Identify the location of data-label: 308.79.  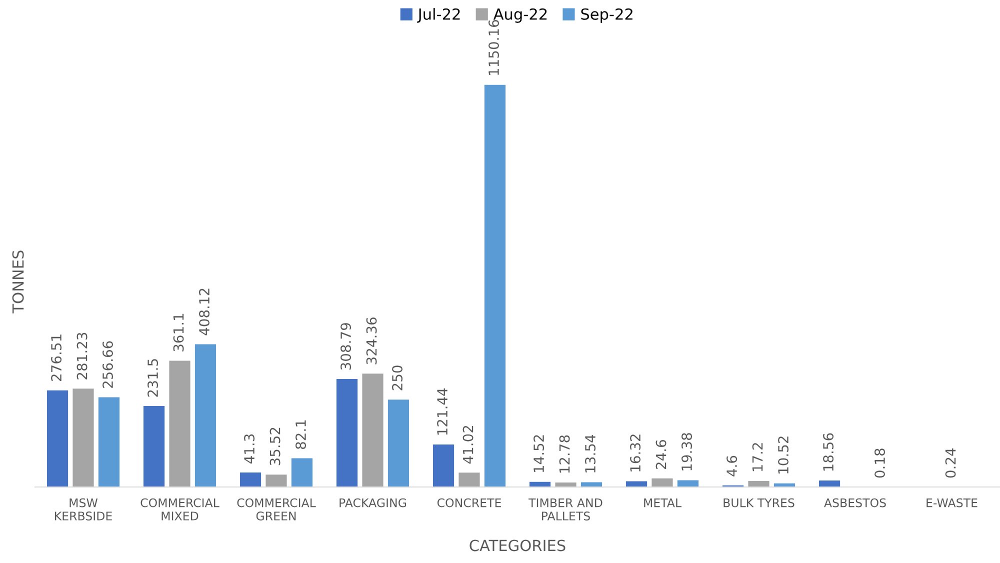
(346, 346).